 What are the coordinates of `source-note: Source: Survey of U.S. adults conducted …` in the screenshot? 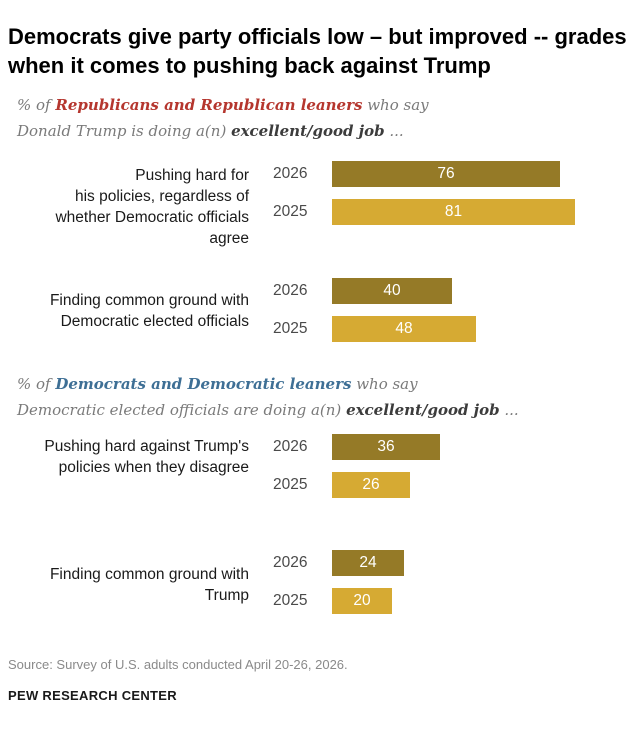 It's located at (178, 664).